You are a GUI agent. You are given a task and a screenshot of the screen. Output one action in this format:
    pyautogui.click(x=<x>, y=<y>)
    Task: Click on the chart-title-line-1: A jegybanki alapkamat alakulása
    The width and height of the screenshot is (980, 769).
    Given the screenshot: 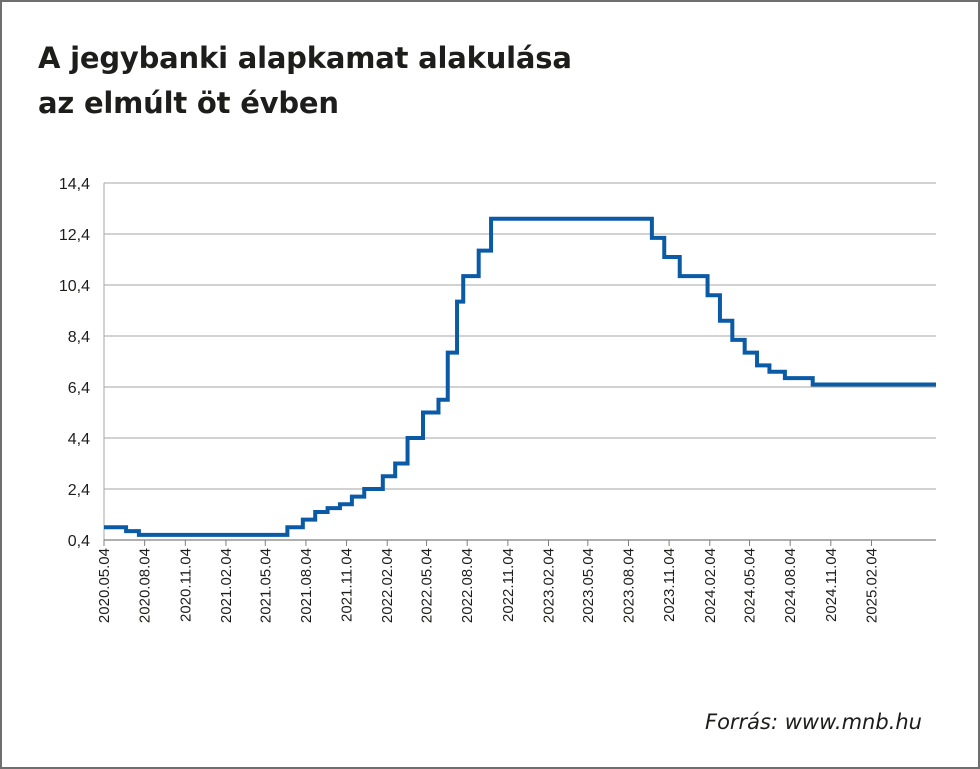 What is the action you would take?
    pyautogui.click(x=305, y=58)
    